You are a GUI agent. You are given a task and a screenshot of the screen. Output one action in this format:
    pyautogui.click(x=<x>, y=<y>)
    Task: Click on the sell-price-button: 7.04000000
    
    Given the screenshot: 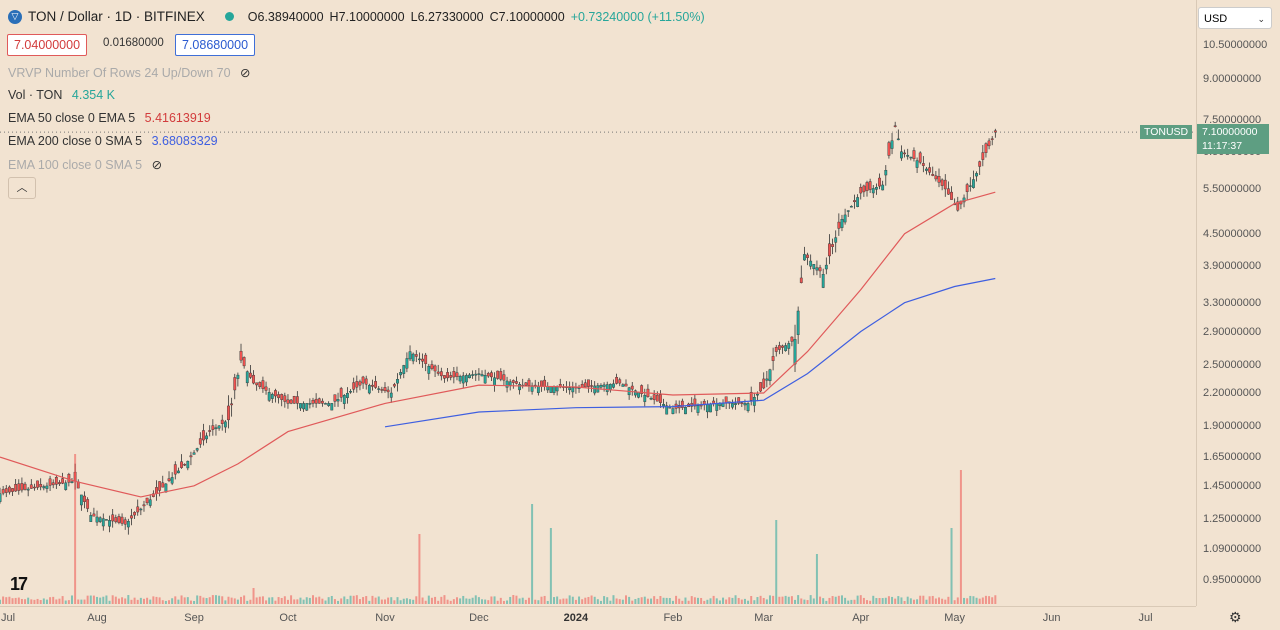 What is the action you would take?
    pyautogui.click(x=47, y=45)
    